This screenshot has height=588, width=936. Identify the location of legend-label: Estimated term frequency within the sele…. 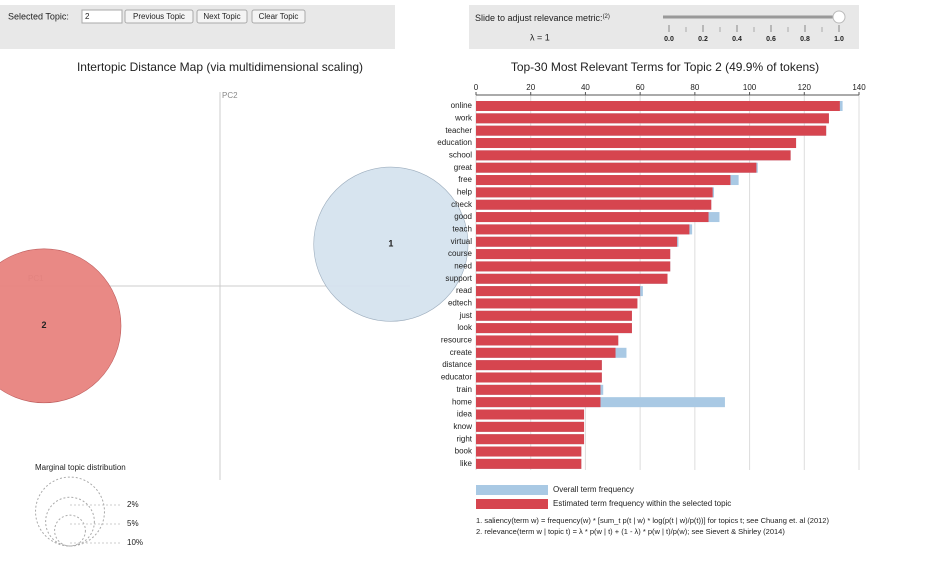
(642, 503).